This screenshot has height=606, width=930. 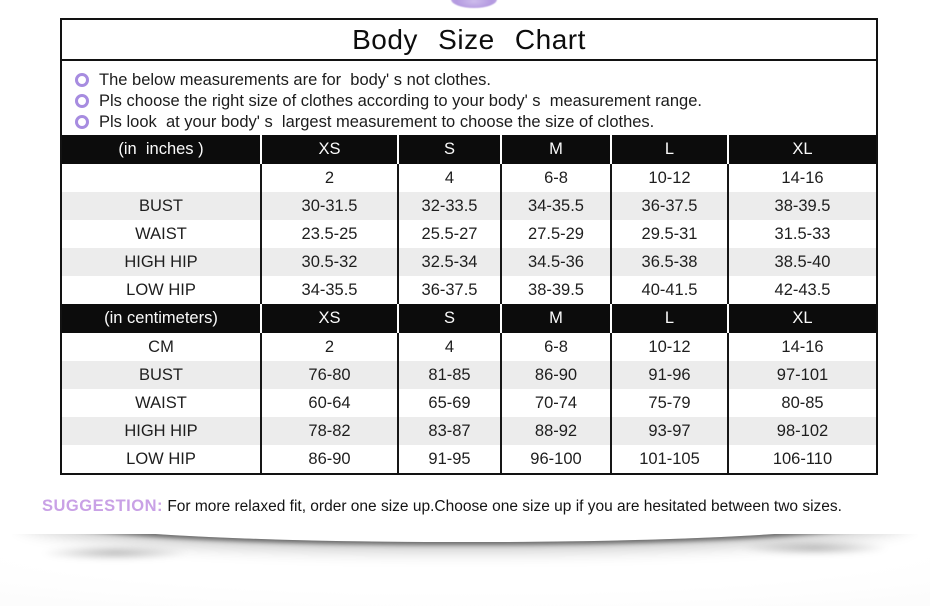 What do you see at coordinates (161, 318) in the screenshot?
I see `unit-label-cell: (in centimeters)` at bounding box center [161, 318].